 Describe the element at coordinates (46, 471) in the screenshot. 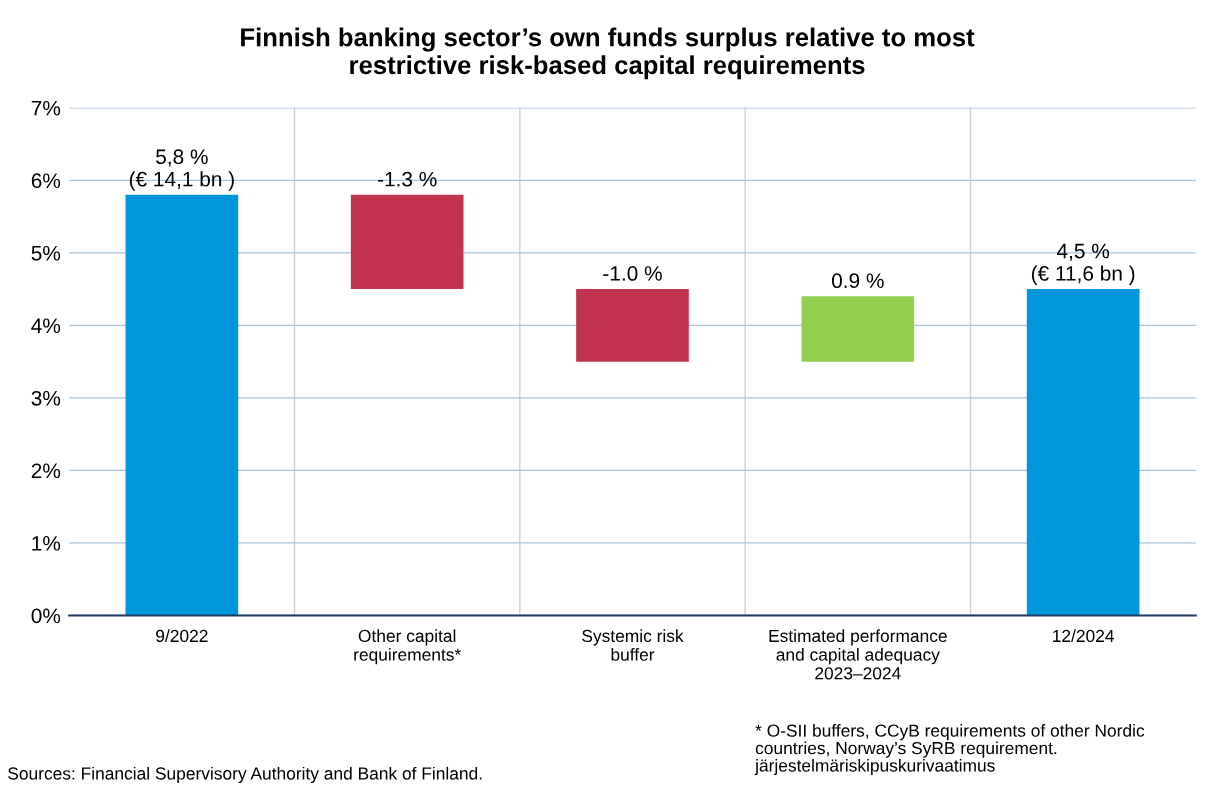

I see `y-tick-label: 2%` at that location.